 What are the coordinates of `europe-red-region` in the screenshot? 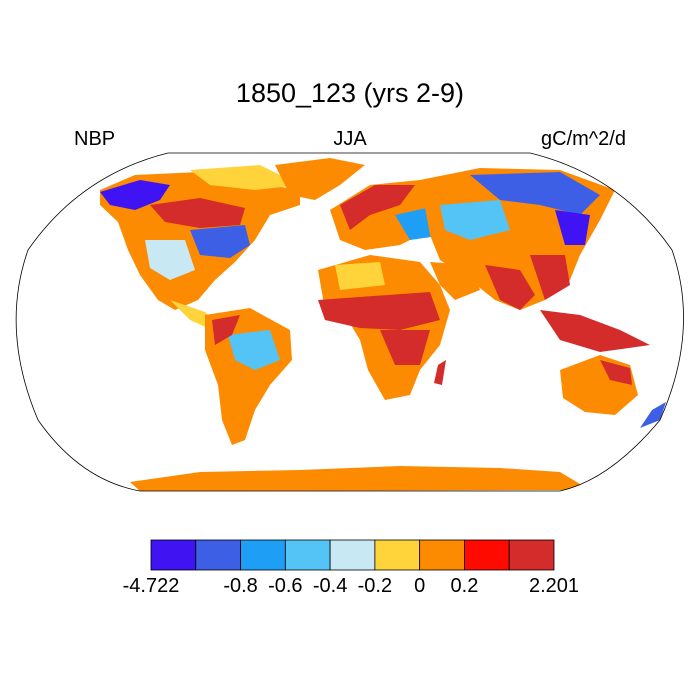 It's located at (377, 207).